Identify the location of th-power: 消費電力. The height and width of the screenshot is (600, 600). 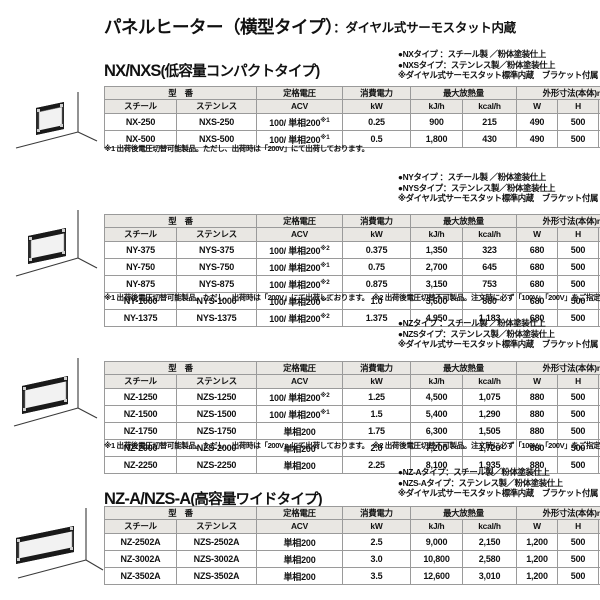
(376, 221).